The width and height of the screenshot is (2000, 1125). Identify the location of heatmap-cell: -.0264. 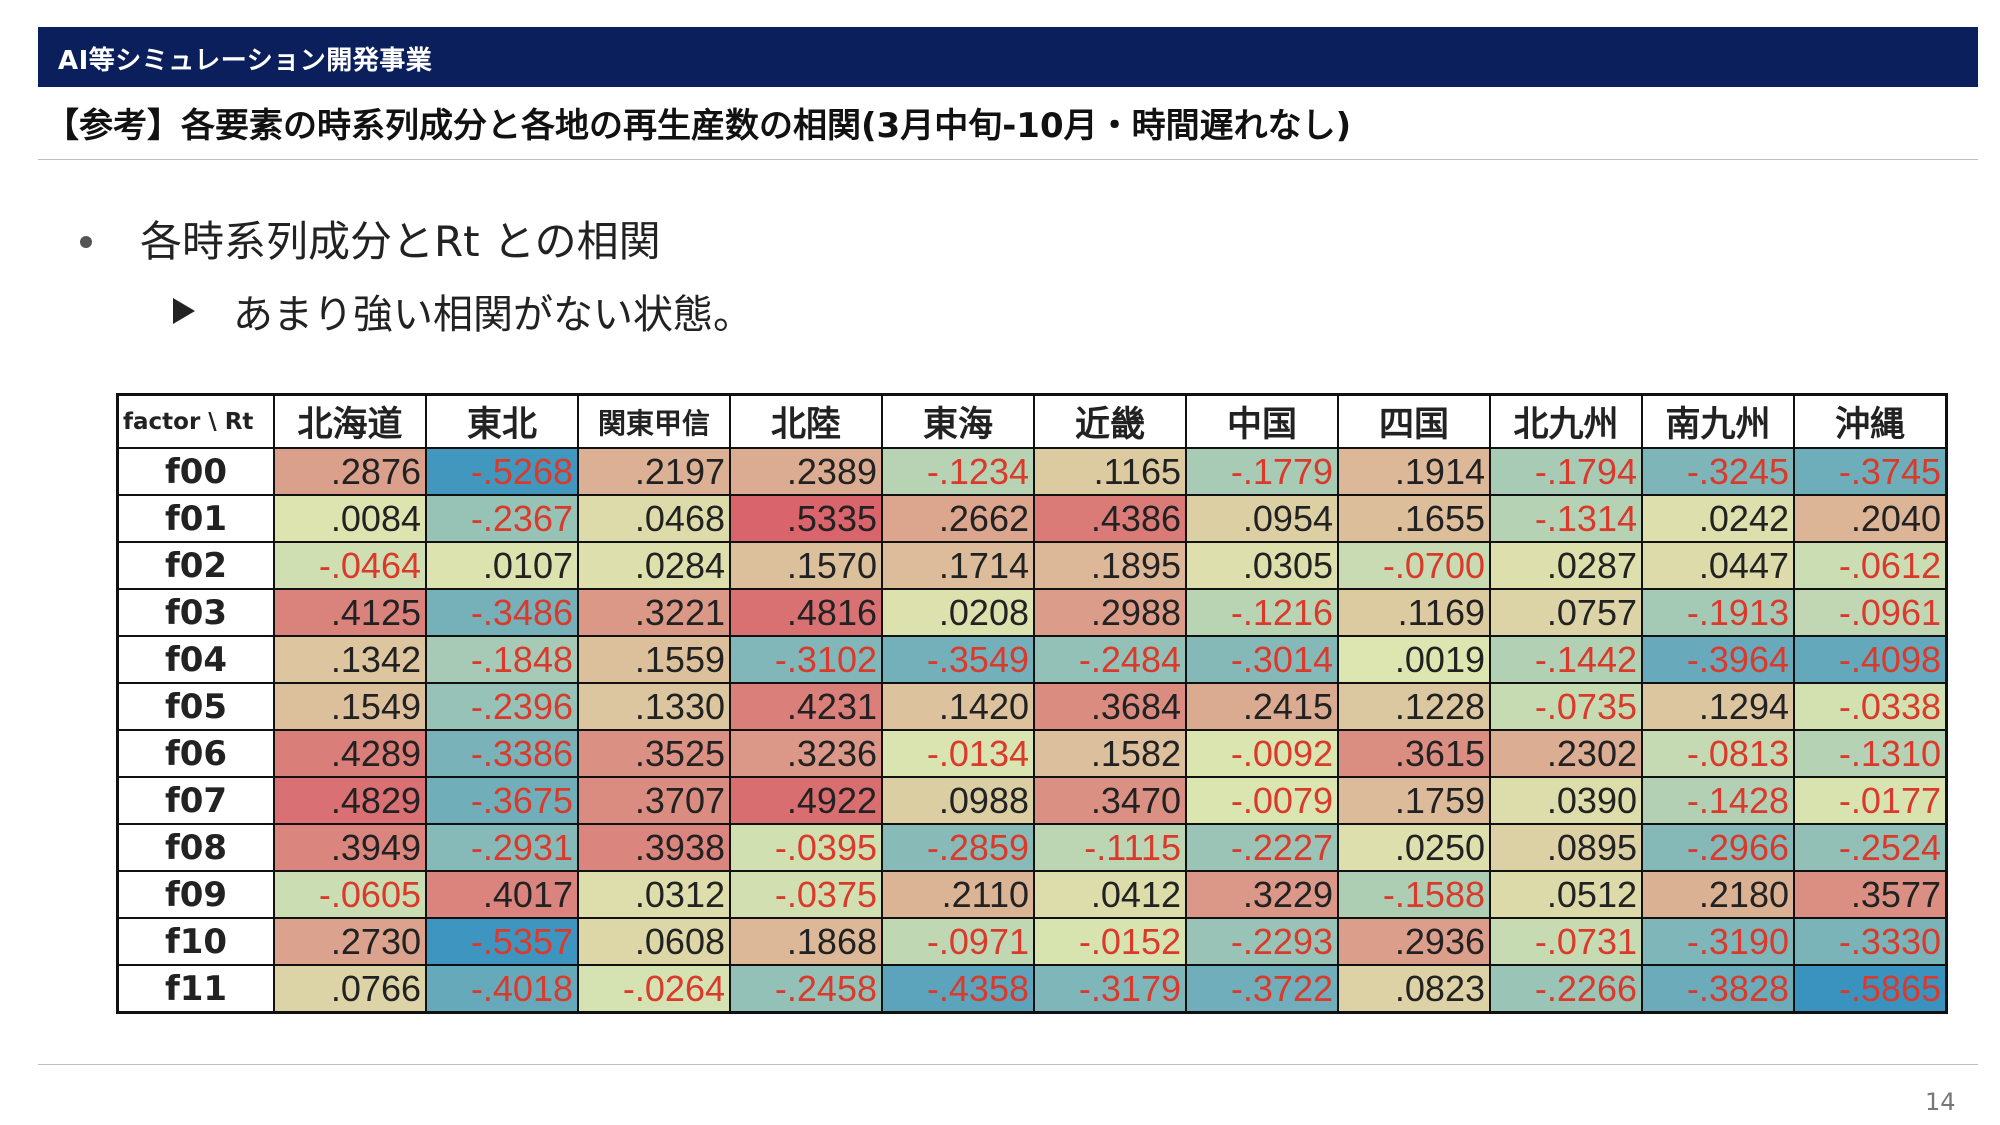
(654, 989).